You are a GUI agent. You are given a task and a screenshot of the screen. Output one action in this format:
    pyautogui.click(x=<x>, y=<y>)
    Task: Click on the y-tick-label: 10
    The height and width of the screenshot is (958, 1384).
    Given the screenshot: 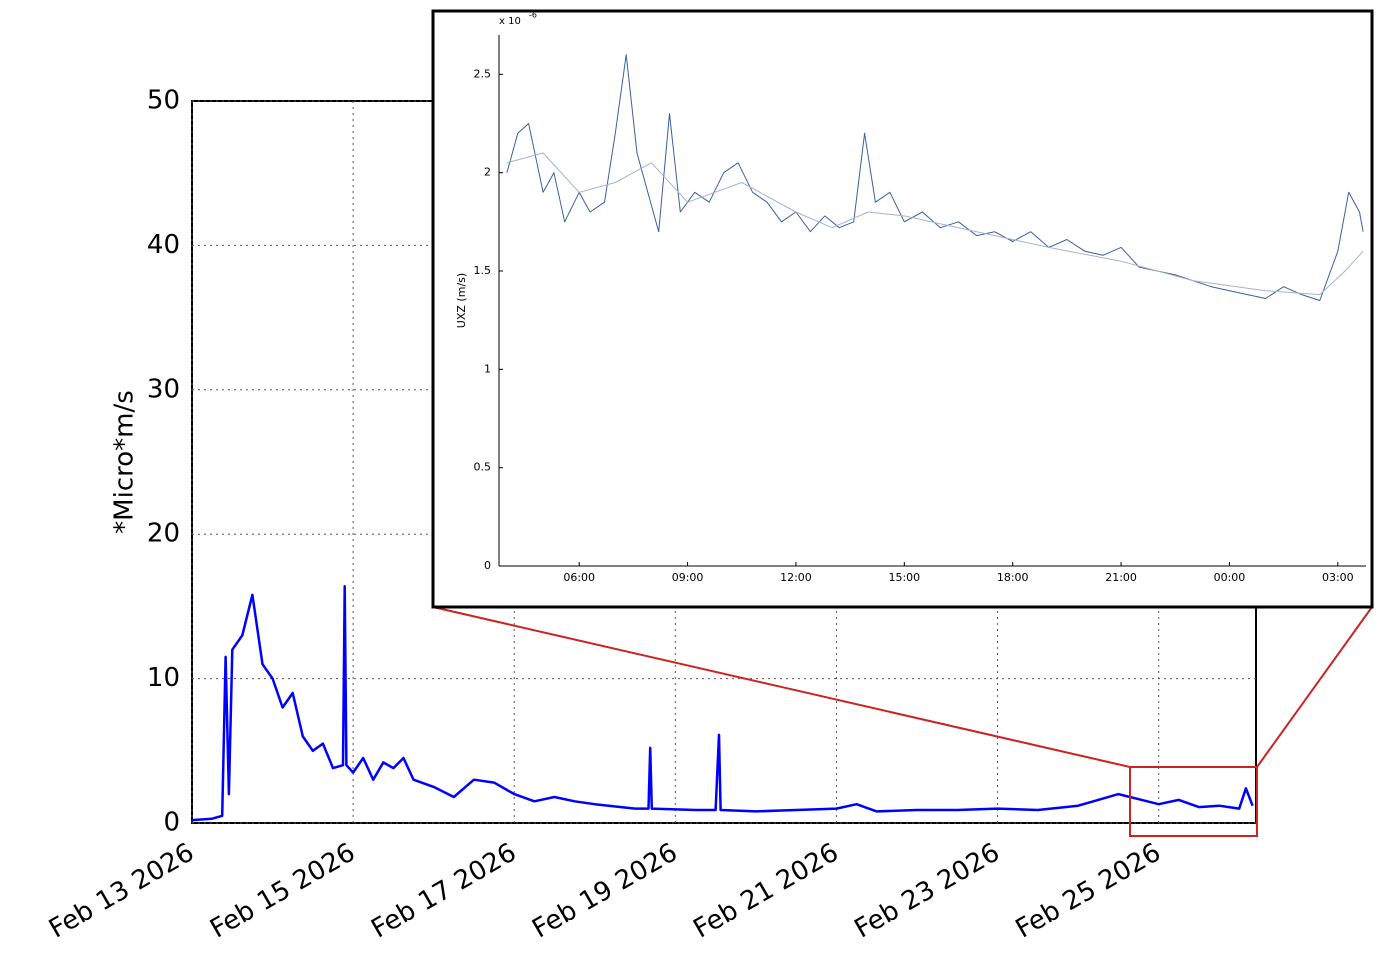 What is the action you would take?
    pyautogui.click(x=163, y=678)
    